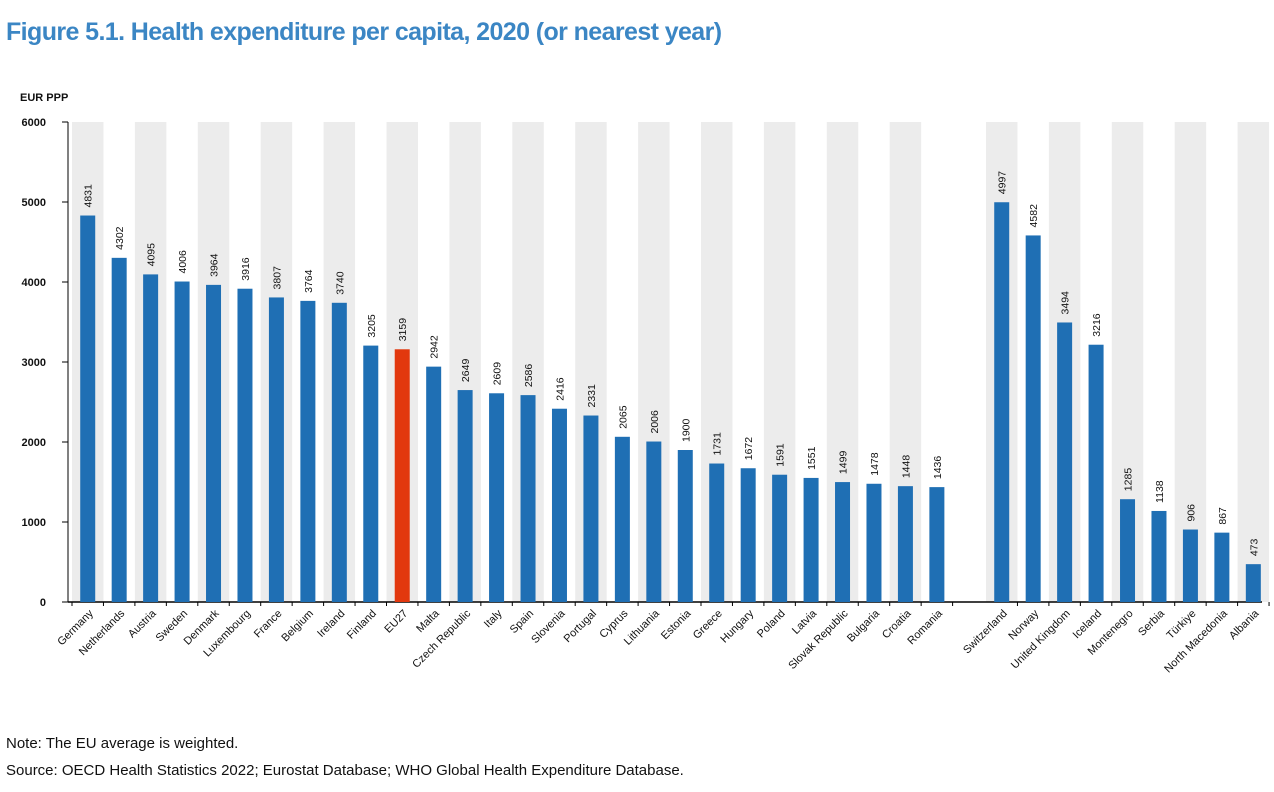 The width and height of the screenshot is (1274, 792). I want to click on category-label: Switzerland, so click(985, 632).